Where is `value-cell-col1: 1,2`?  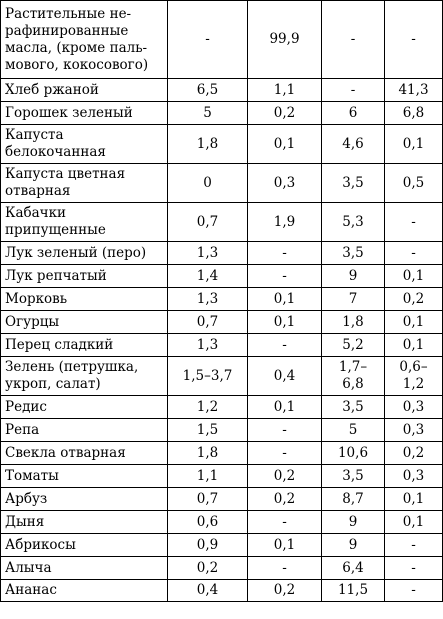 value-cell-col1: 1,2 is located at coordinates (207, 407).